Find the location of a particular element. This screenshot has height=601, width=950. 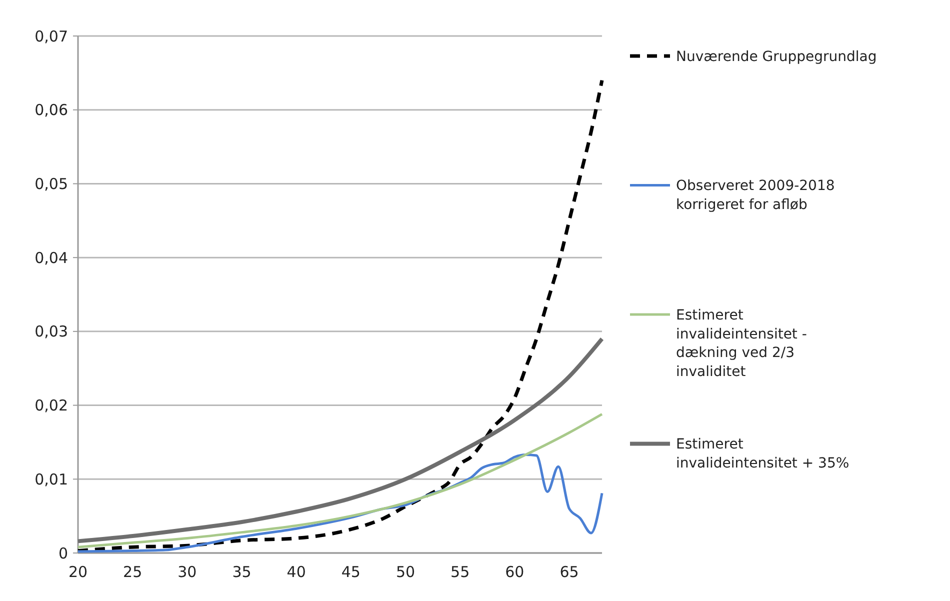

y-tick-label: 0 is located at coordinates (63, 553).